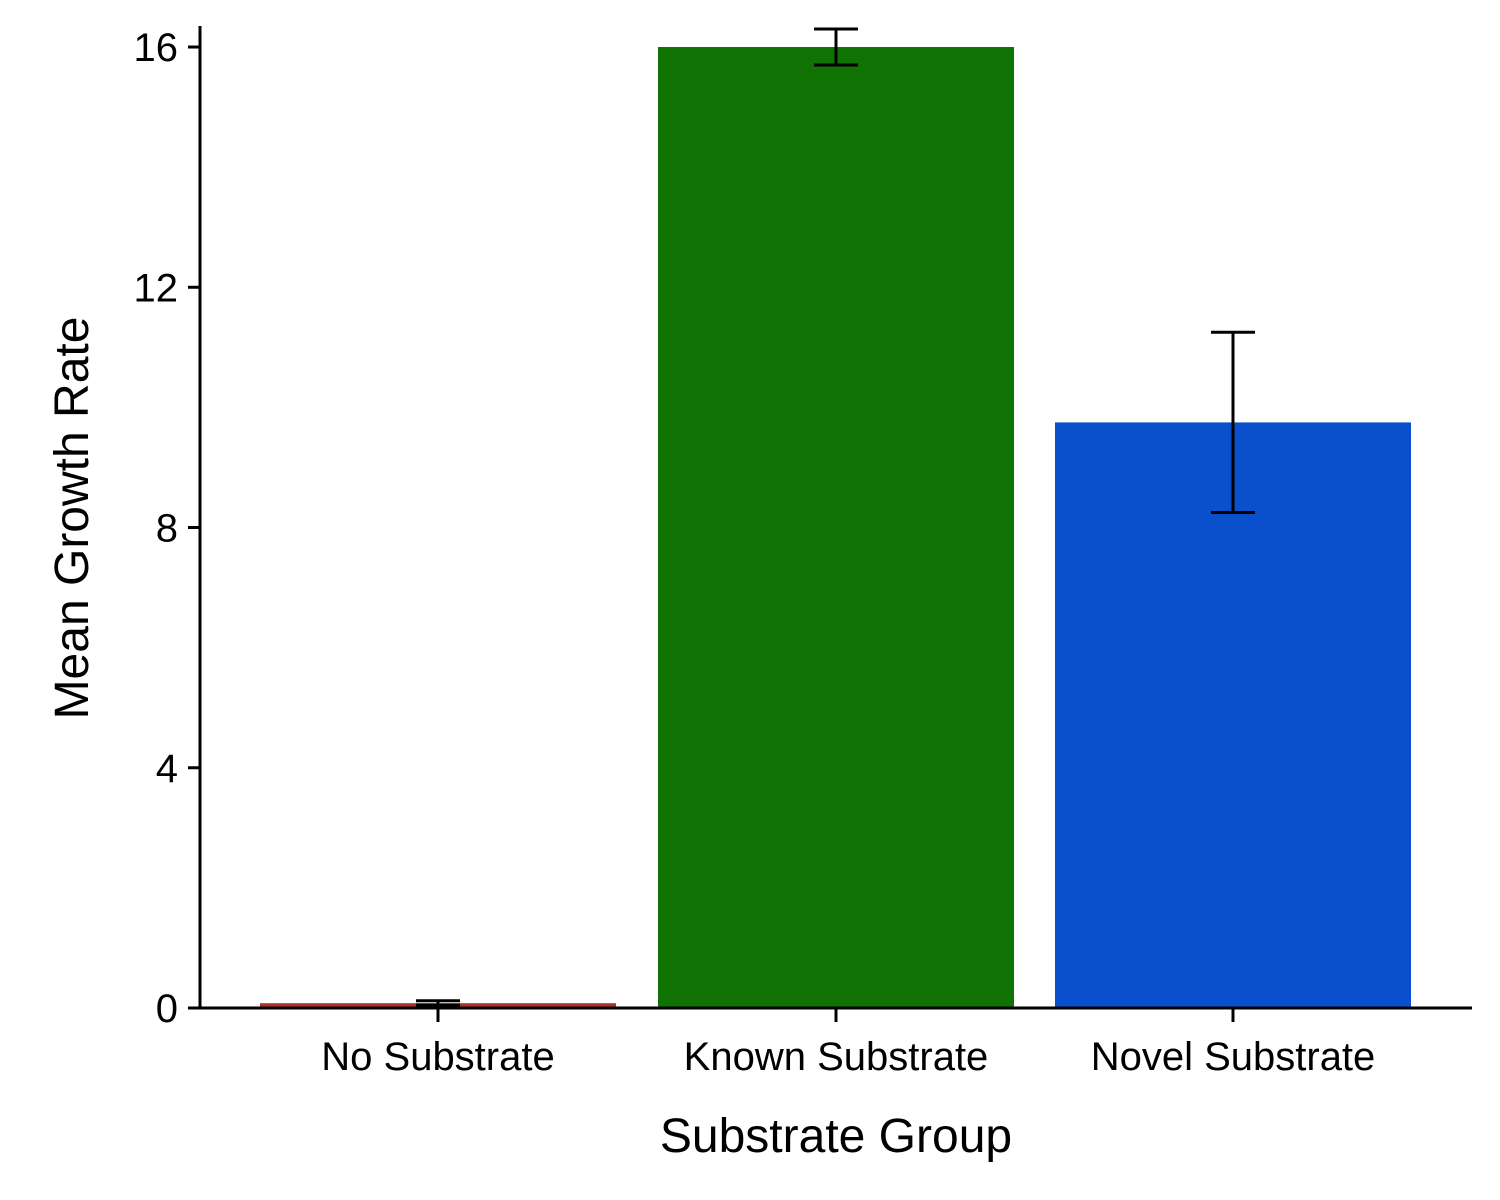  I want to click on y-tick-label: 0, so click(167, 1009).